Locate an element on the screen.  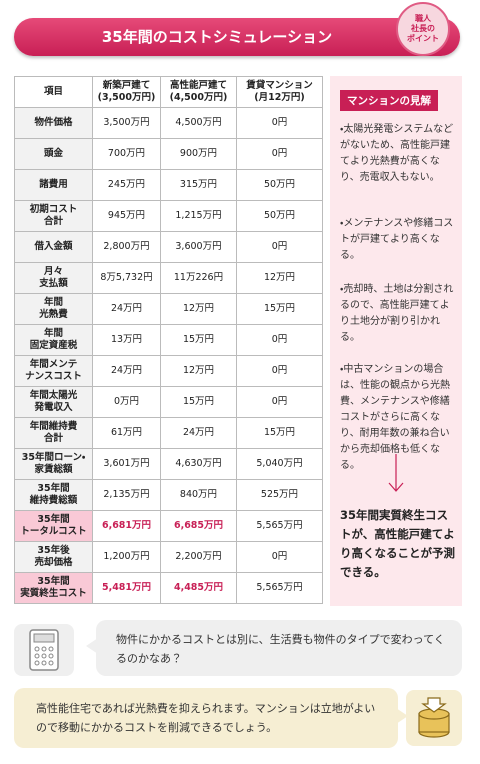
row-label: 頭金 is located at coordinates (53, 154).